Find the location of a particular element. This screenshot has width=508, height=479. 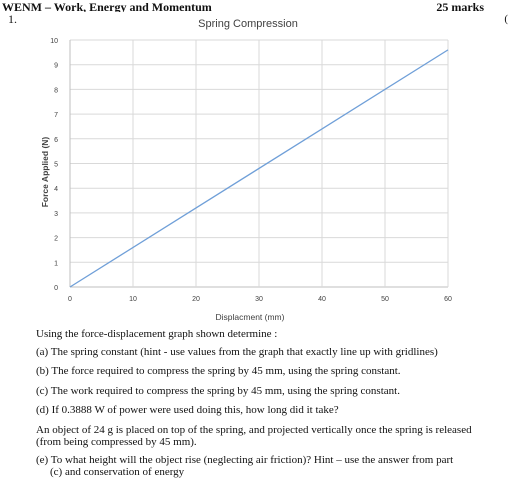

x-tick-label: 50 is located at coordinates (385, 299).